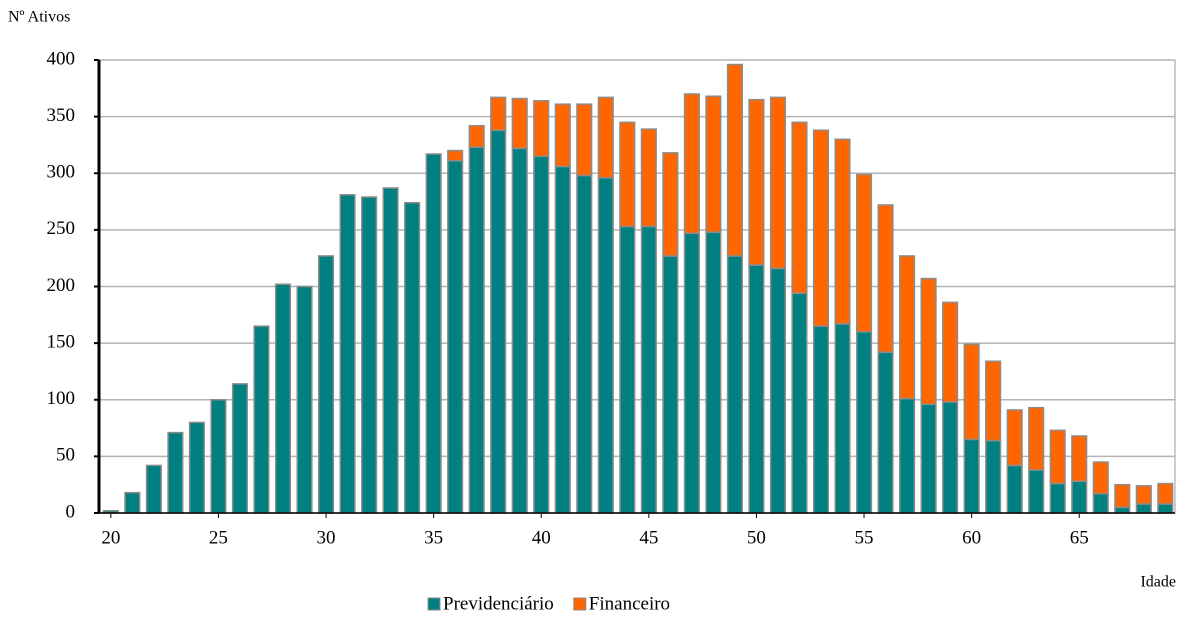 The image size is (1189, 618). Describe the element at coordinates (61, 58) in the screenshot. I see `y-tick-label: 400` at that location.